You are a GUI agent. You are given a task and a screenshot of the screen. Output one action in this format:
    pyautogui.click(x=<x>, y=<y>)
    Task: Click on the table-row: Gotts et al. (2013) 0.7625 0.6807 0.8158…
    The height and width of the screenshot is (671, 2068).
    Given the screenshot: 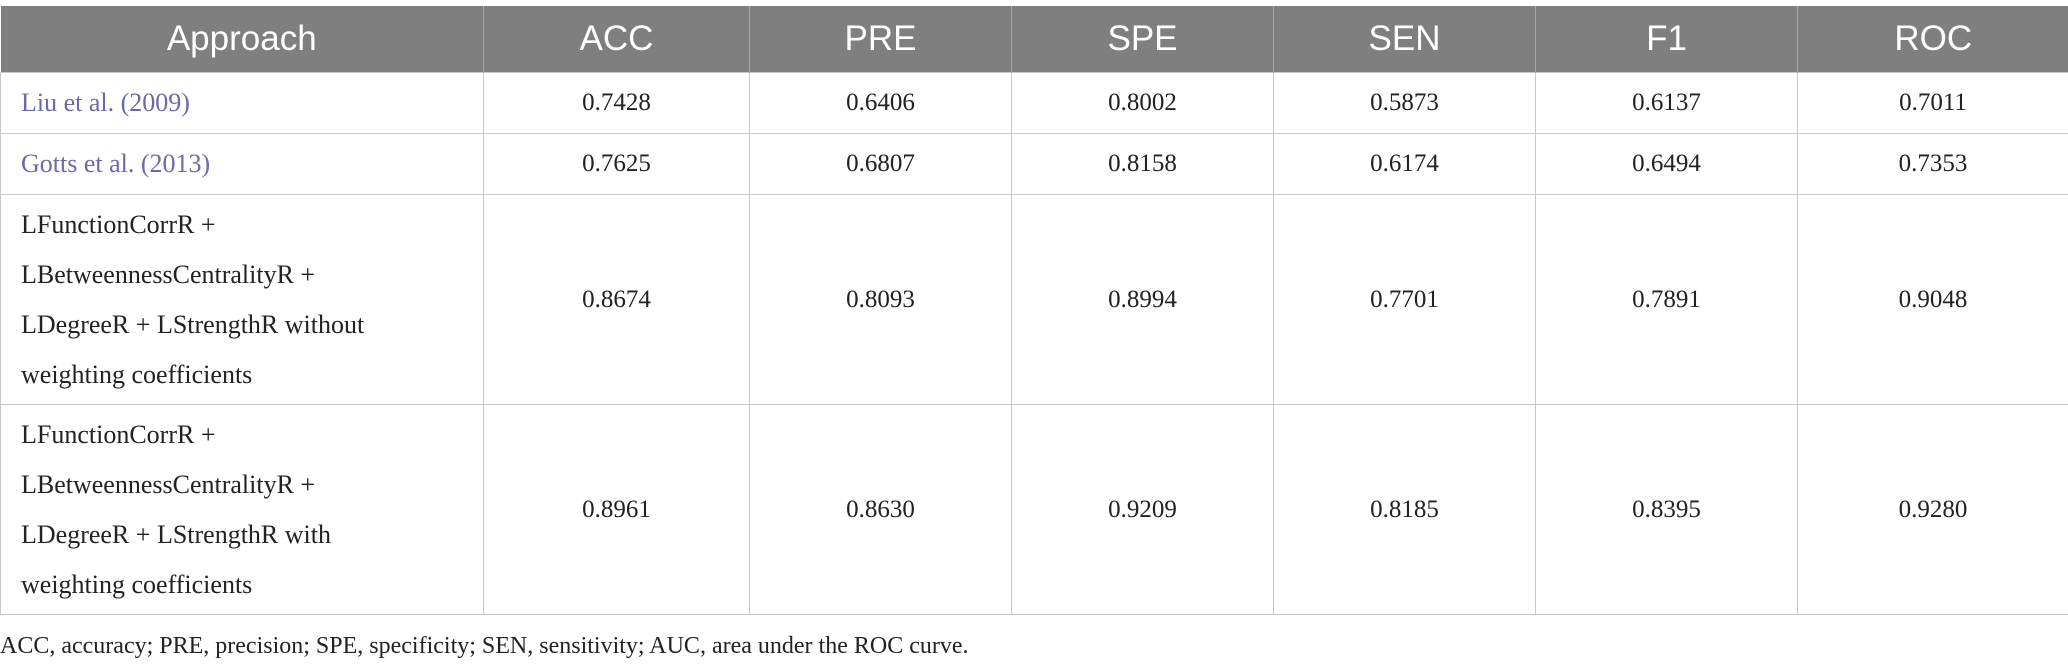 What is the action you would take?
    pyautogui.click(x=1034, y=164)
    